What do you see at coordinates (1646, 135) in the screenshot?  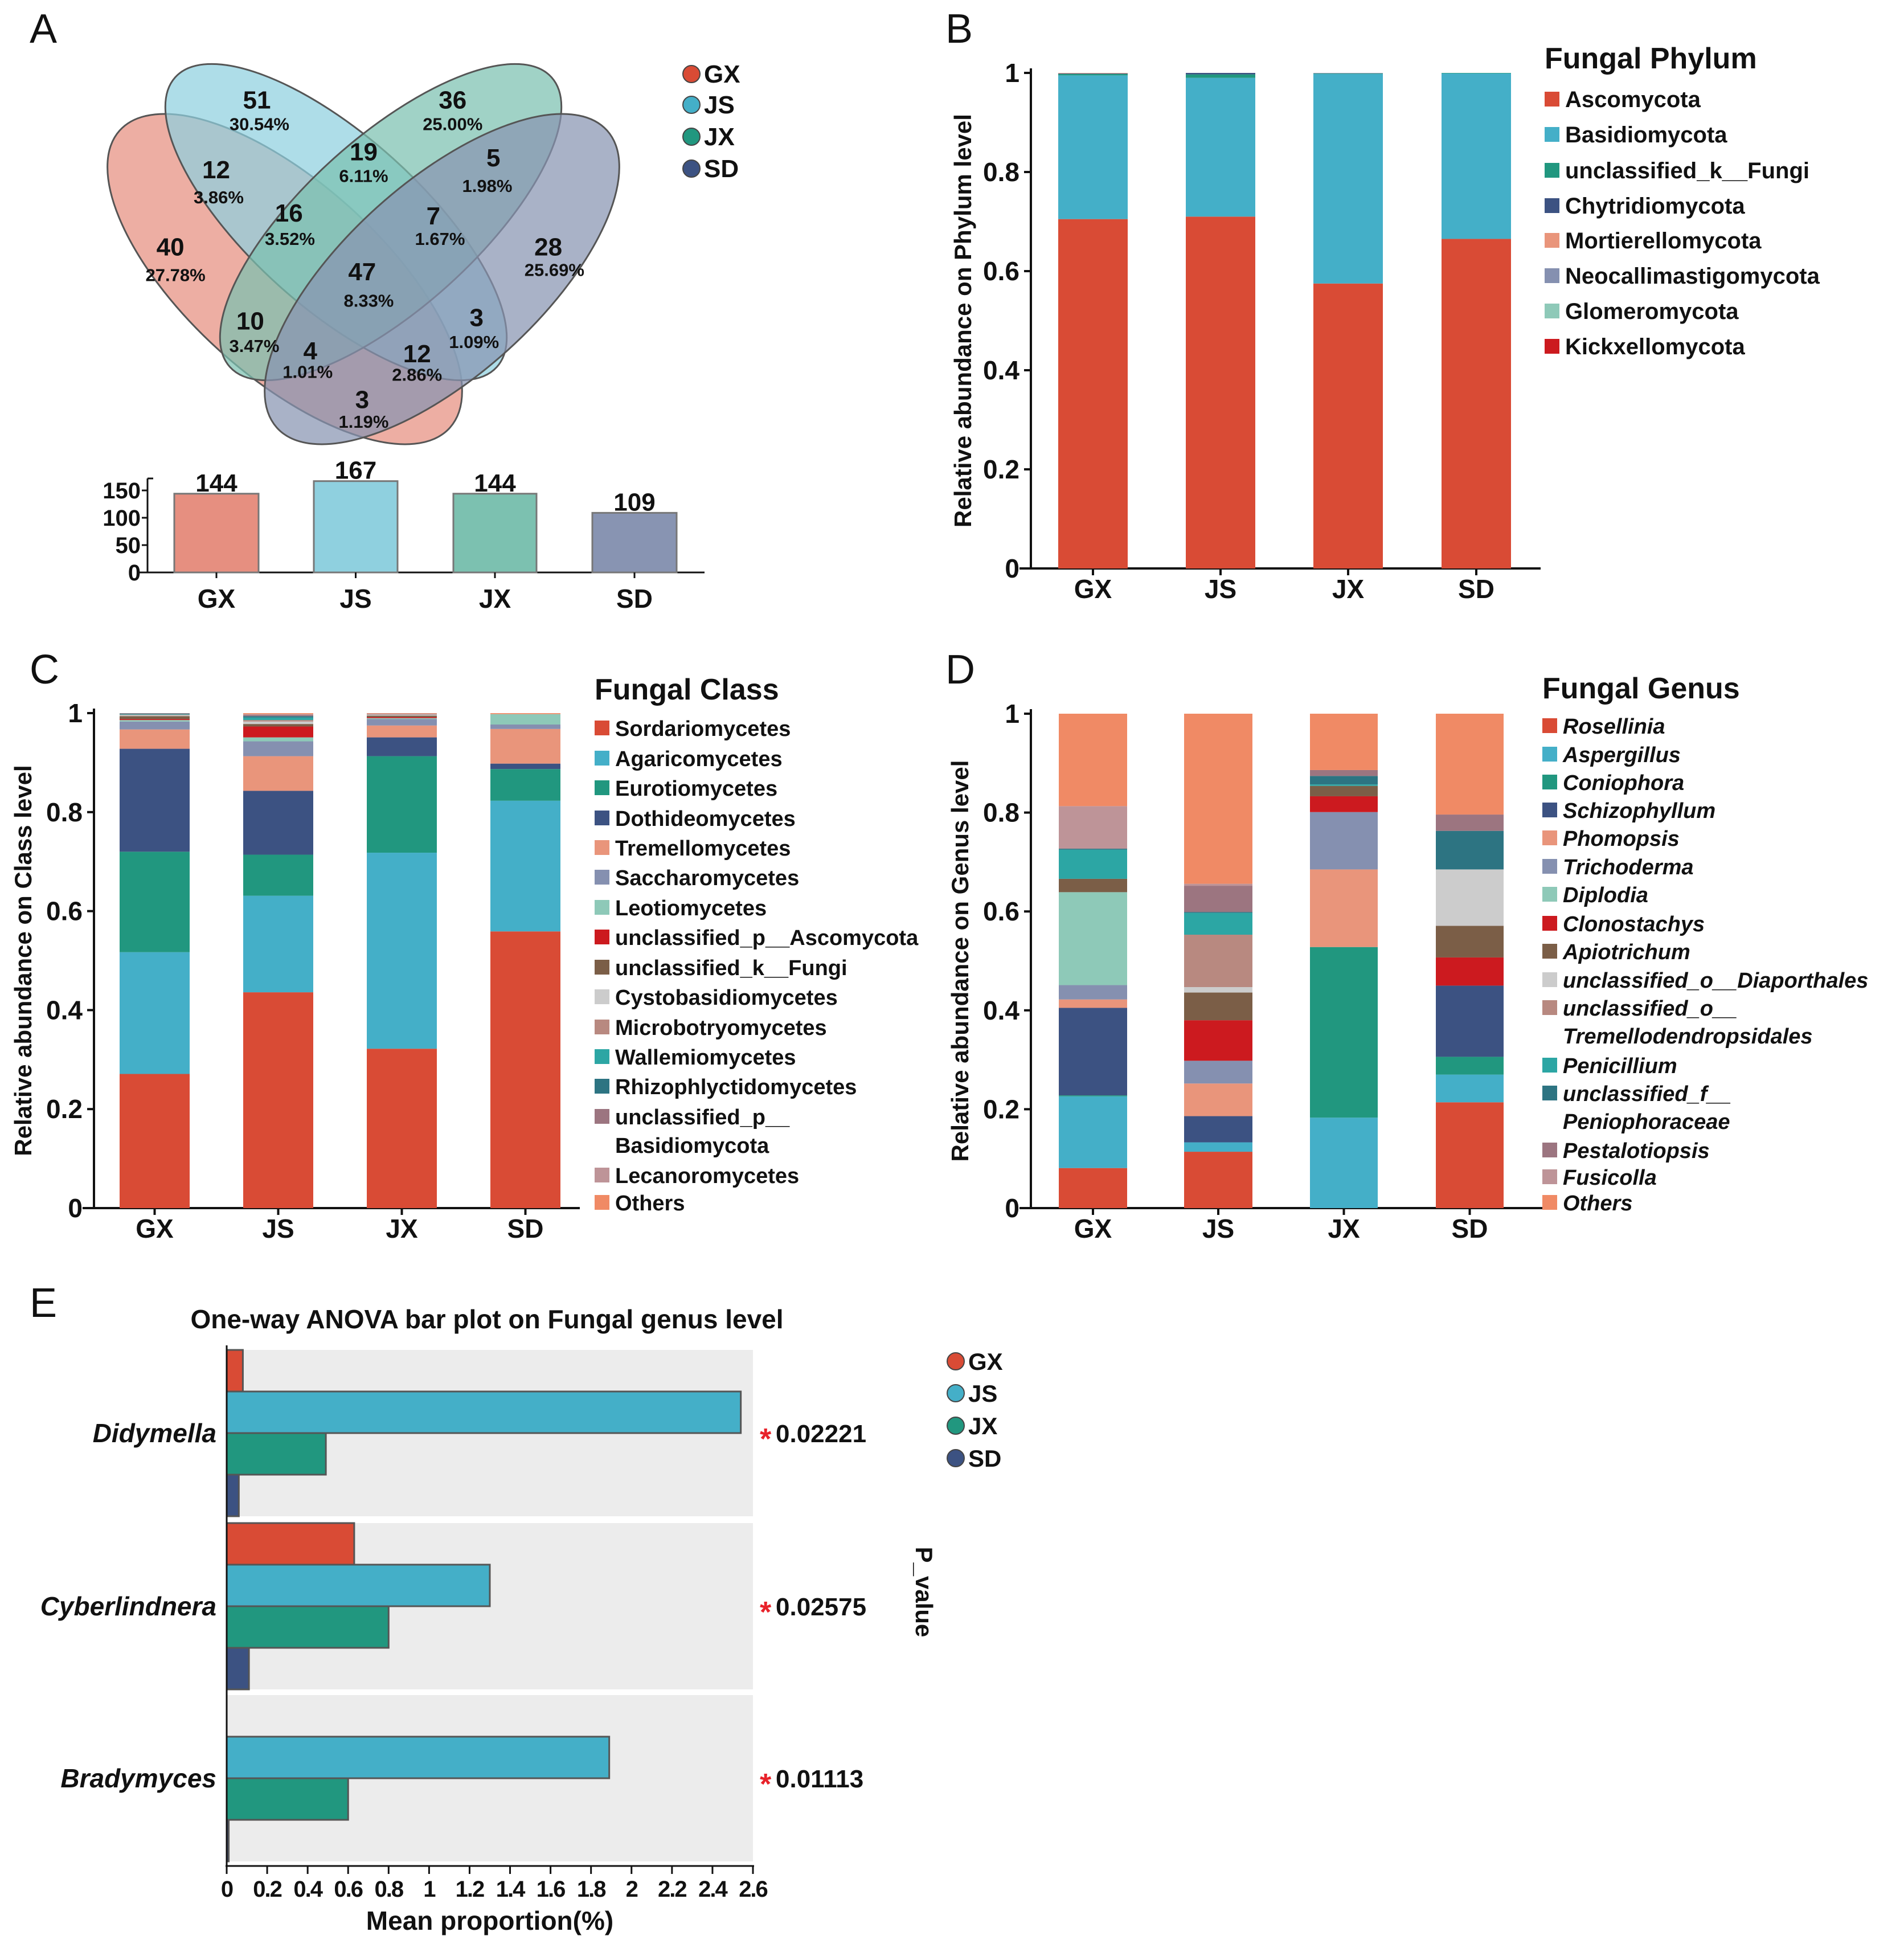 I see `legend-label: Basidiomycota` at bounding box center [1646, 135].